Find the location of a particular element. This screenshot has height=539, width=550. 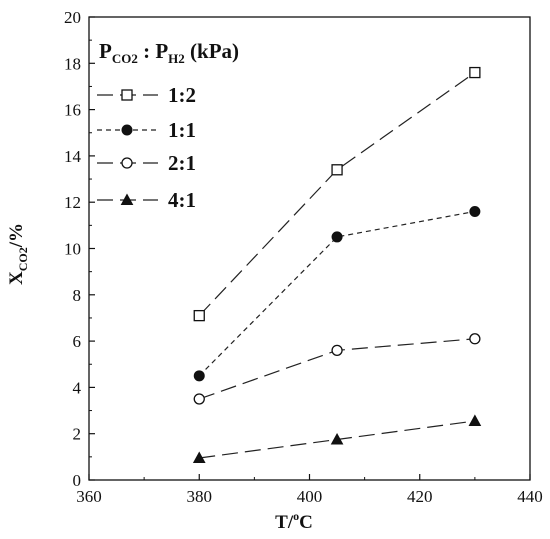

x-tick-label: 440 is located at coordinates (530, 496).